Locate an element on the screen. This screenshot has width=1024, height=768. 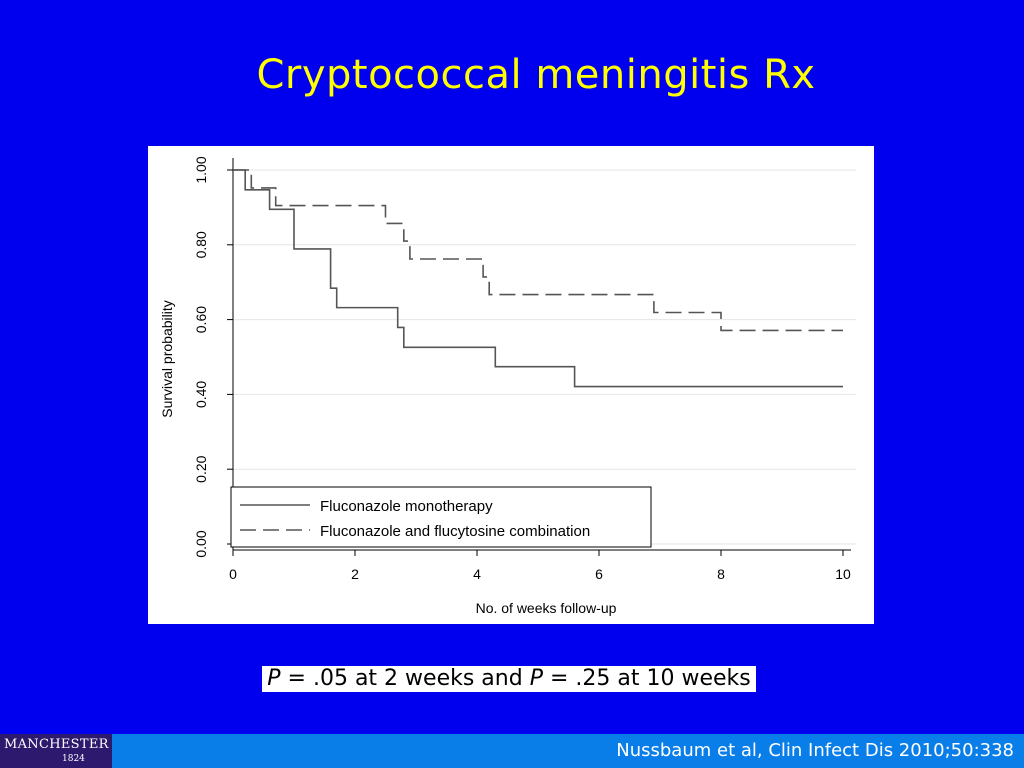
legend-label-combination: Fluconazole and flucytosine combination is located at coordinates (455, 531).